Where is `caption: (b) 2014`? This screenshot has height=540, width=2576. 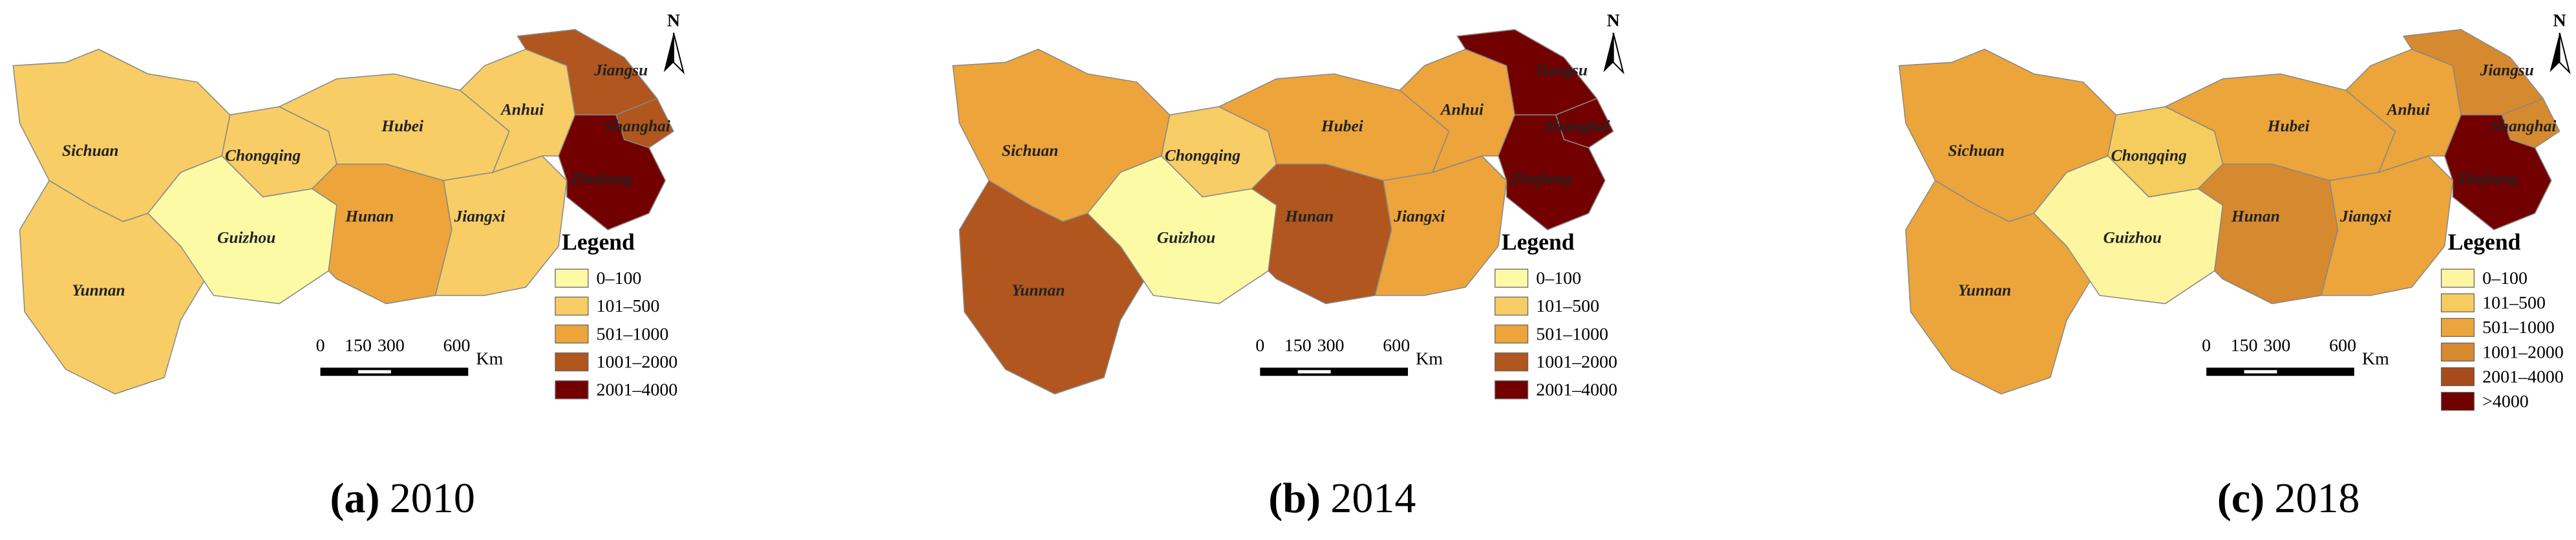 caption: (b) 2014 is located at coordinates (1342, 498).